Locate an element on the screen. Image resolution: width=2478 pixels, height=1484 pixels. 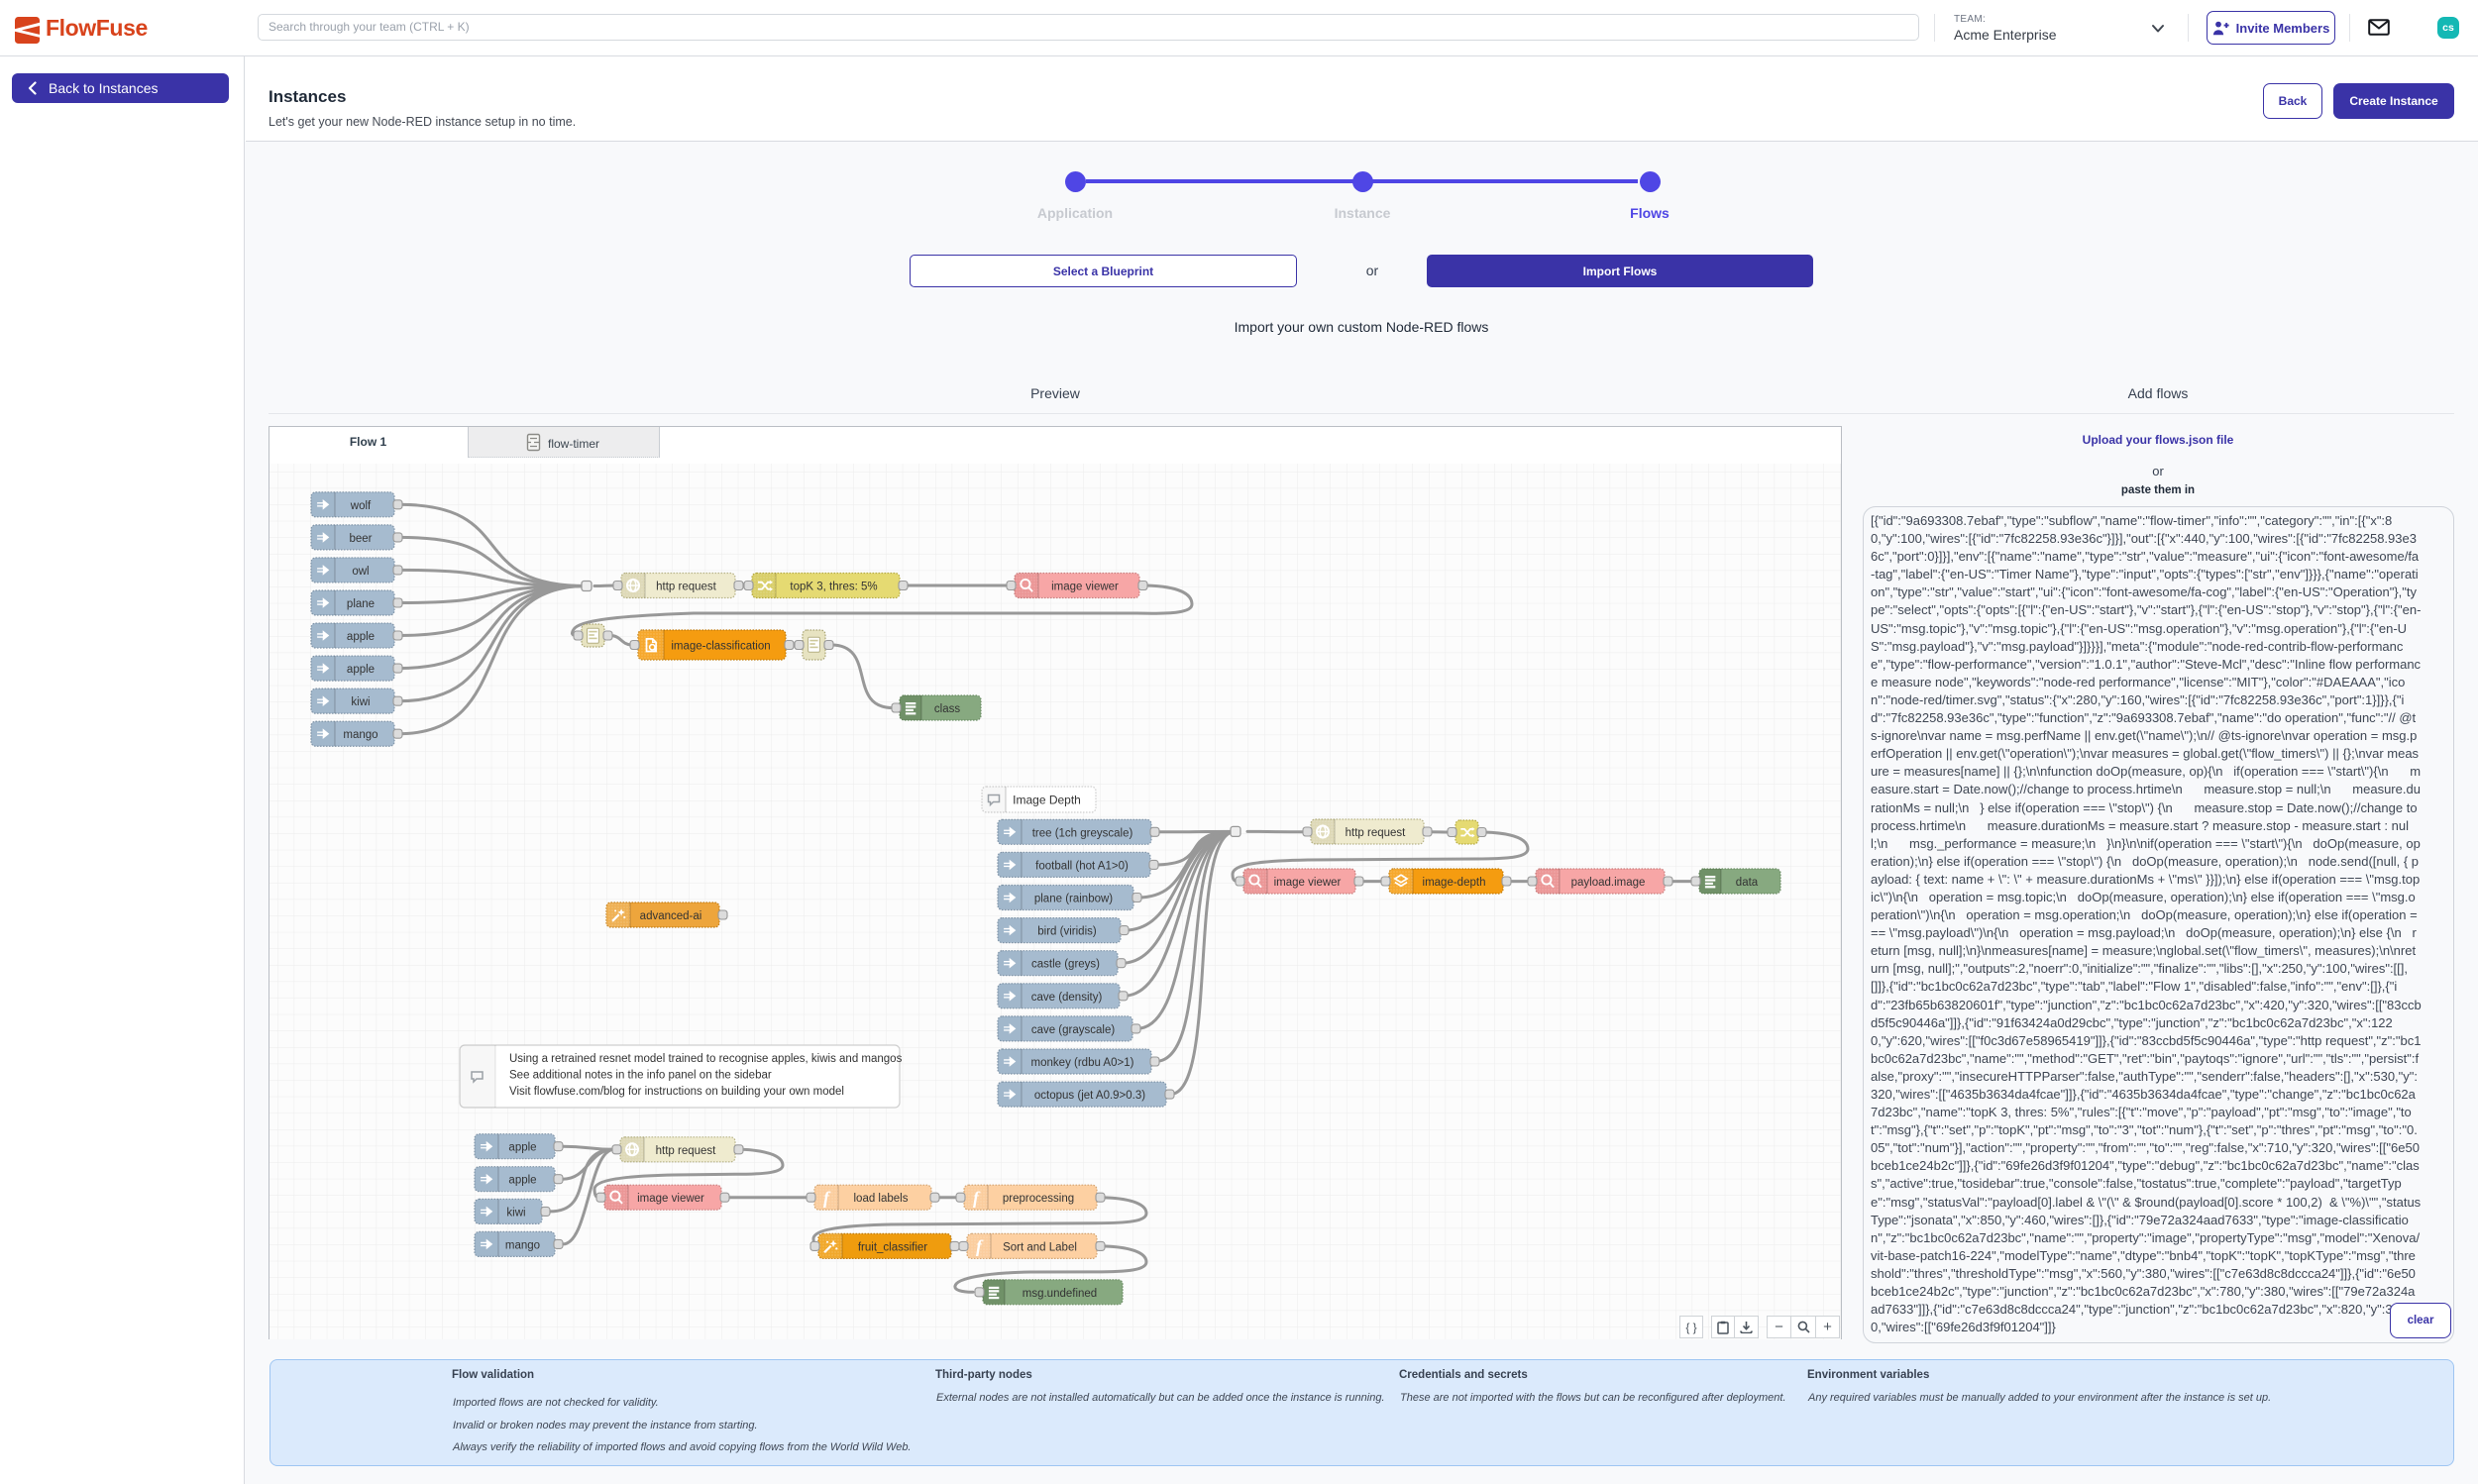
svg-text: cave (grayscale) is located at coordinates (1073, 1030).